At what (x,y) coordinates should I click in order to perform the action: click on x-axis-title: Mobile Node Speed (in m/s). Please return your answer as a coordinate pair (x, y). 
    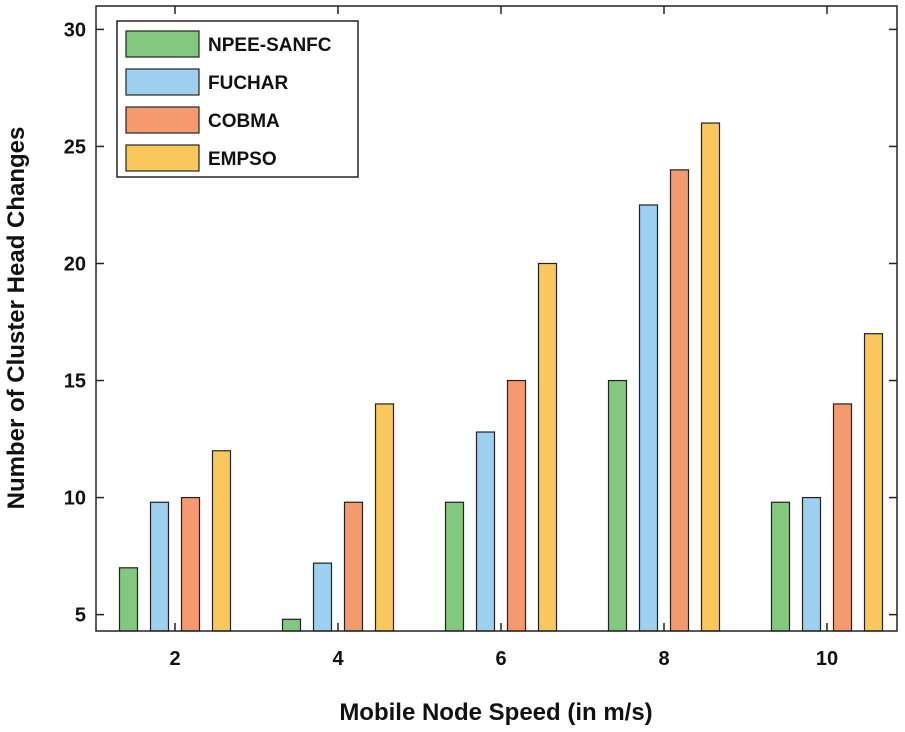
    Looking at the image, I should click on (495, 712).